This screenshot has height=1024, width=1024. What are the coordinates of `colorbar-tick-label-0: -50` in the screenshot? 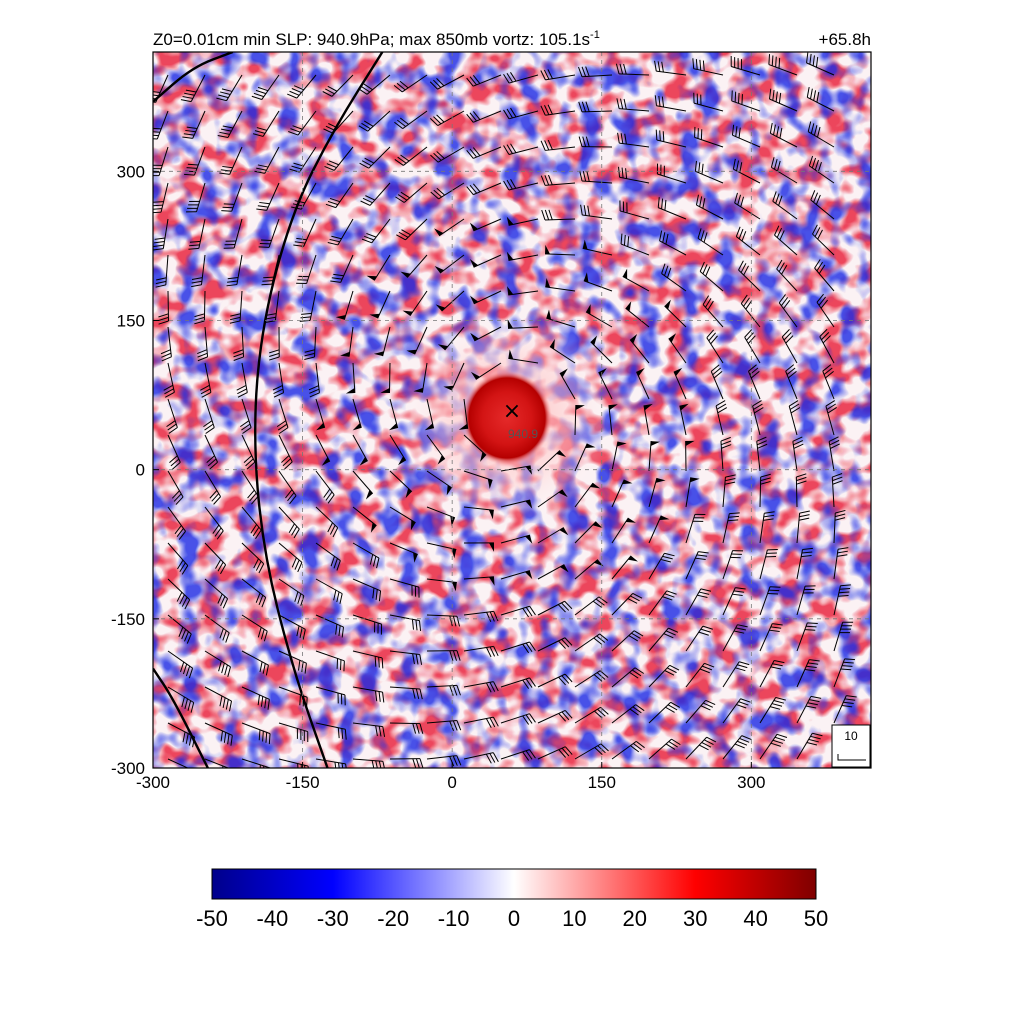 It's located at (212, 918).